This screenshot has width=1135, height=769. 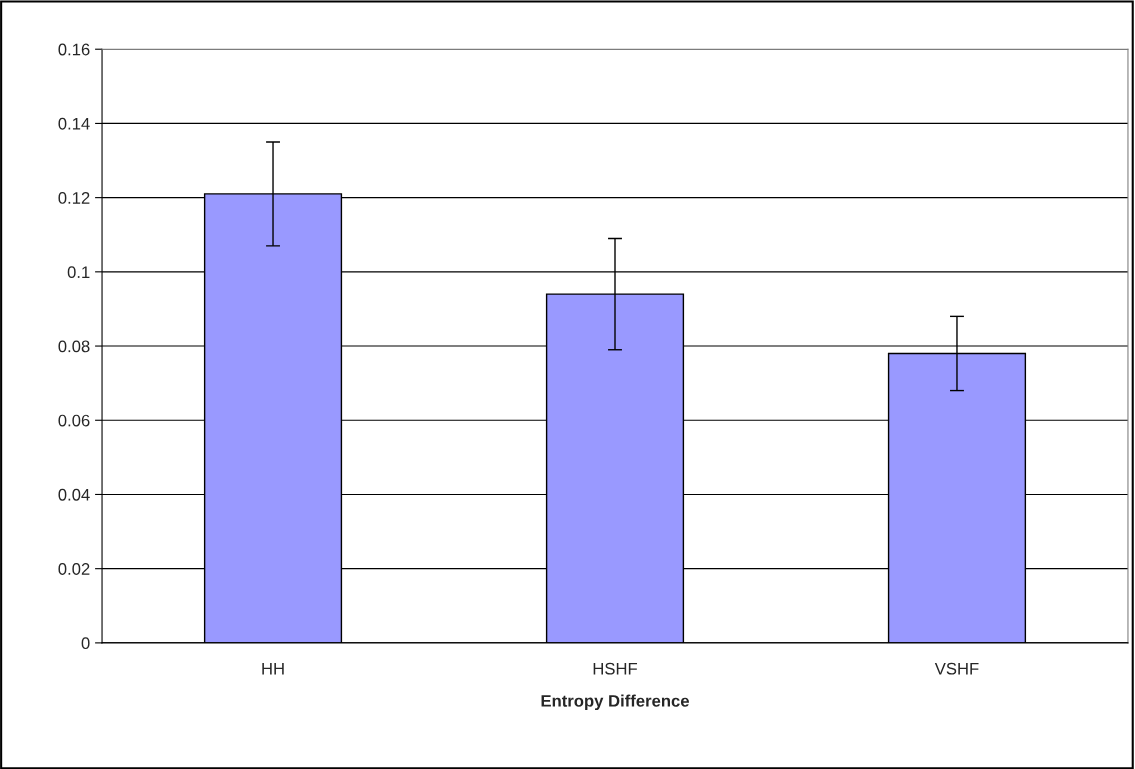 What do you see at coordinates (74, 569) in the screenshot?
I see `y-tick-label: 0.02` at bounding box center [74, 569].